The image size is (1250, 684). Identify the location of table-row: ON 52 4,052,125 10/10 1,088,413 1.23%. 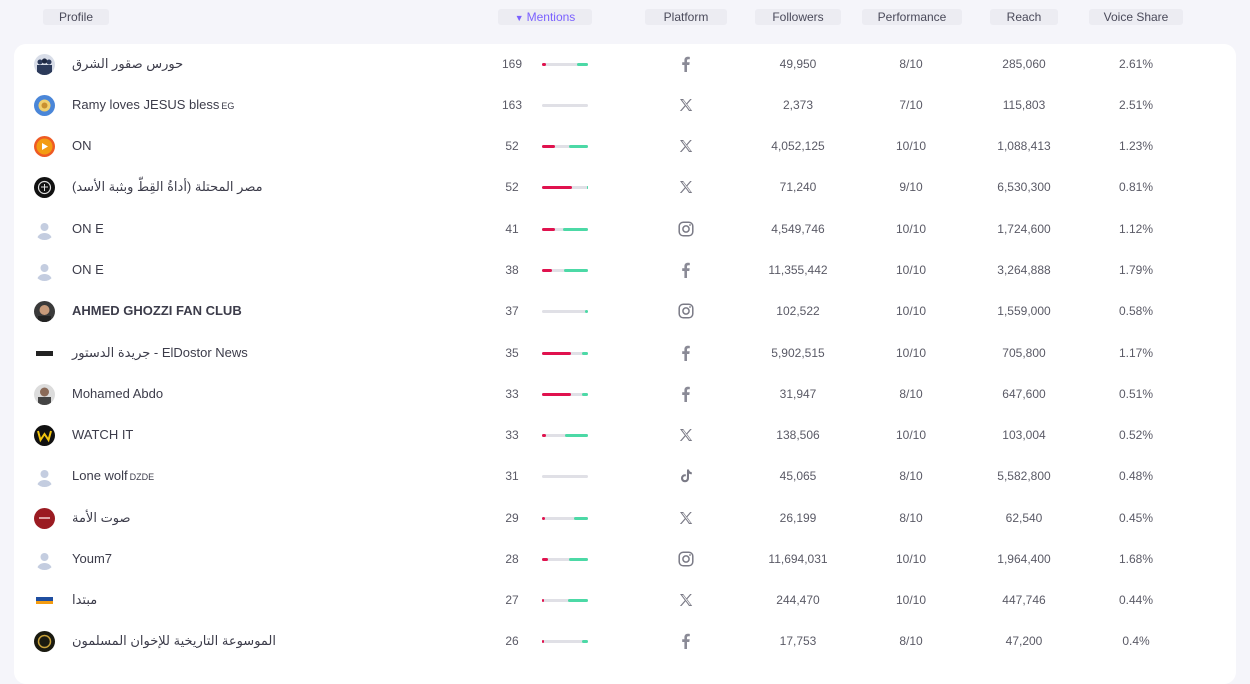
(625, 146).